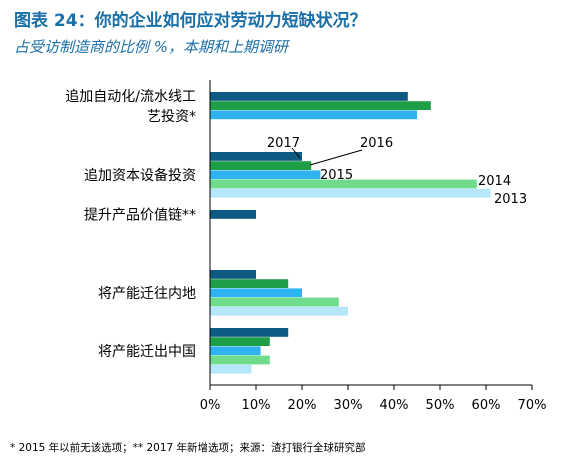 This screenshot has height=470, width=583. Describe the element at coordinates (233, 214) in the screenshot. I see `bar-2017-cat2` at that location.